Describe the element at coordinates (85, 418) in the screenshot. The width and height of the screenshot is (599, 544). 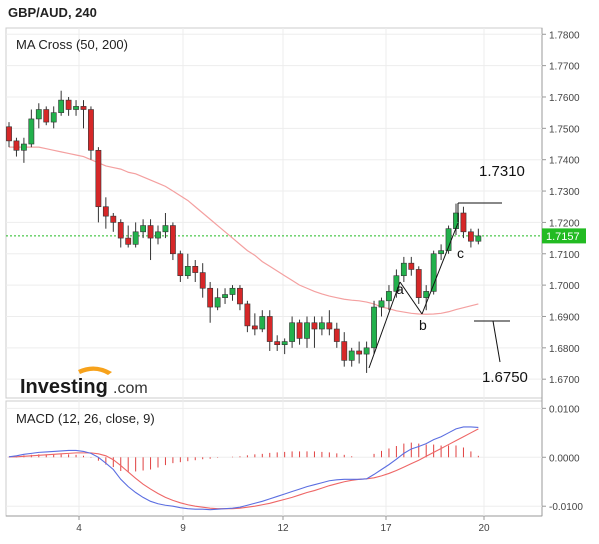
I see `macd-indicator-label: MACD (12, 26, close, 9)` at that location.